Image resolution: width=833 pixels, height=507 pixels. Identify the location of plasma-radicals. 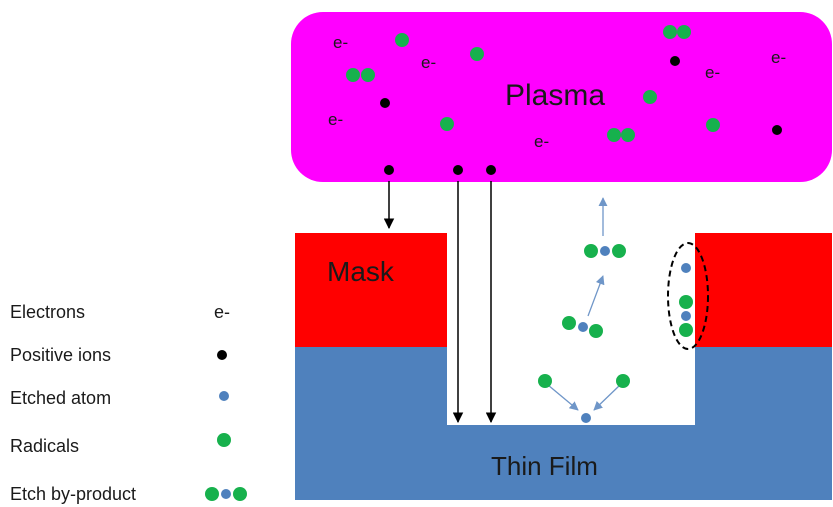
(557, 82).